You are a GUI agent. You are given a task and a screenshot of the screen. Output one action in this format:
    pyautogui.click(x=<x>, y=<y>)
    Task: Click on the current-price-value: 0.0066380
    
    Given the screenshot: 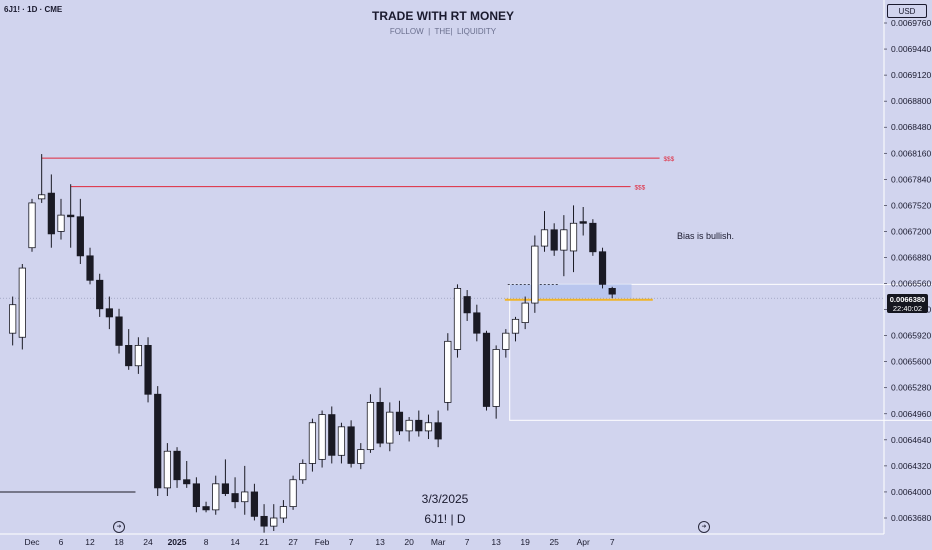 What is the action you would take?
    pyautogui.click(x=907, y=299)
    